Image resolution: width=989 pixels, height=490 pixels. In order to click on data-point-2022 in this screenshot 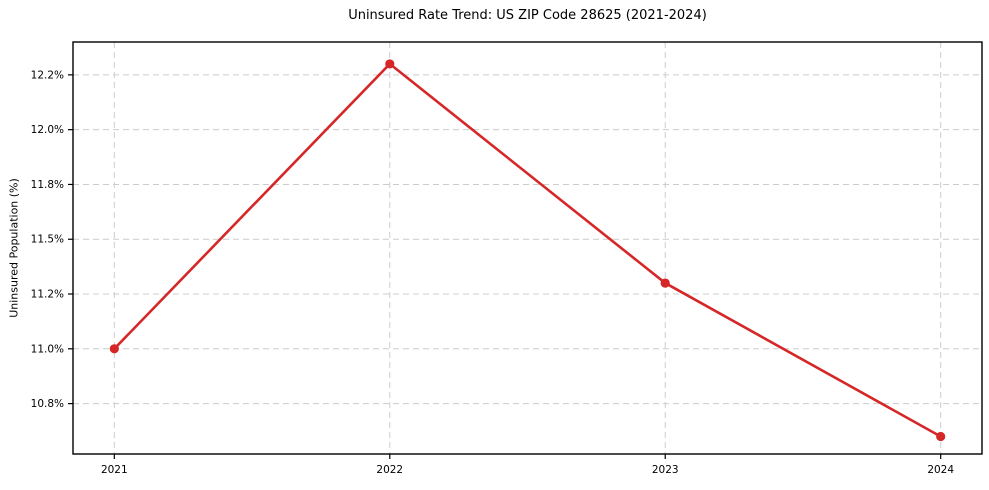, I will do `click(390, 64)`.